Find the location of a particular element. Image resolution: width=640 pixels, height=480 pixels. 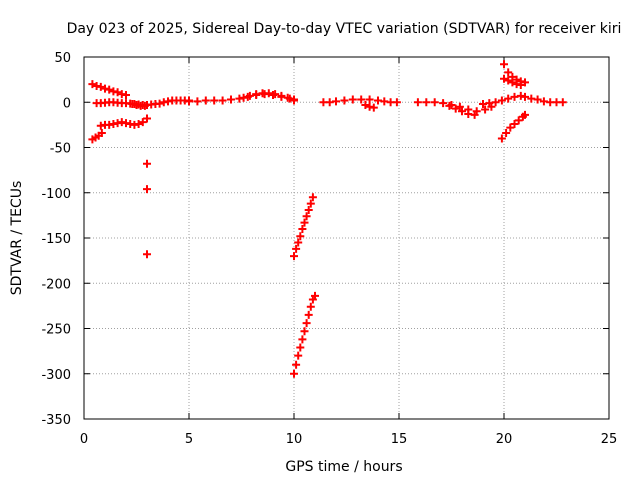

x-tick-label: 0 is located at coordinates (84, 439).